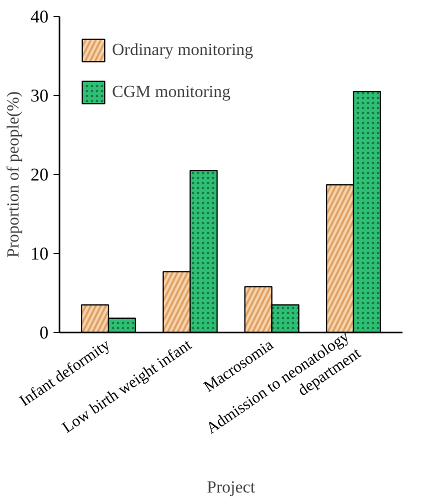 The height and width of the screenshot is (499, 422). I want to click on y-tick-label: 30, so click(39, 96).